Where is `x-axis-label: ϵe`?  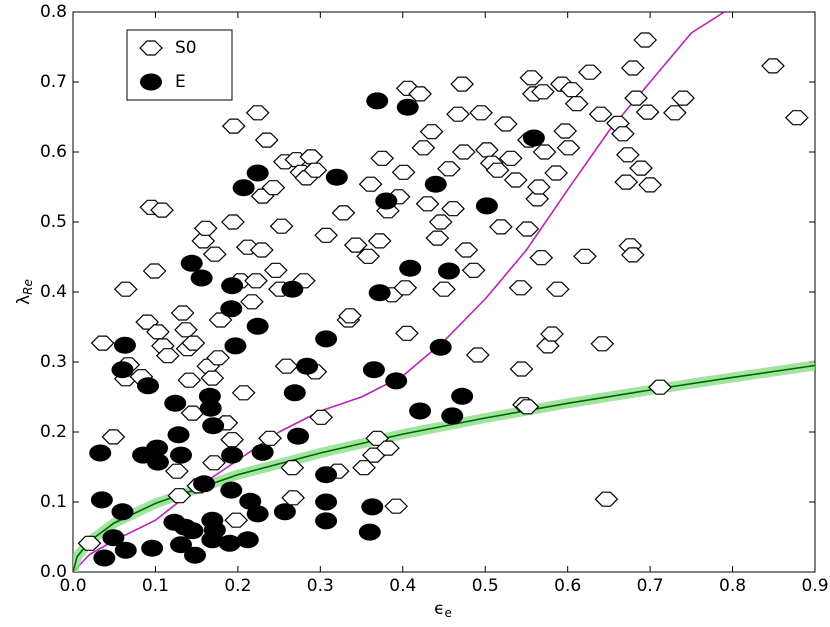 x-axis-label: ϵe is located at coordinates (443, 609).